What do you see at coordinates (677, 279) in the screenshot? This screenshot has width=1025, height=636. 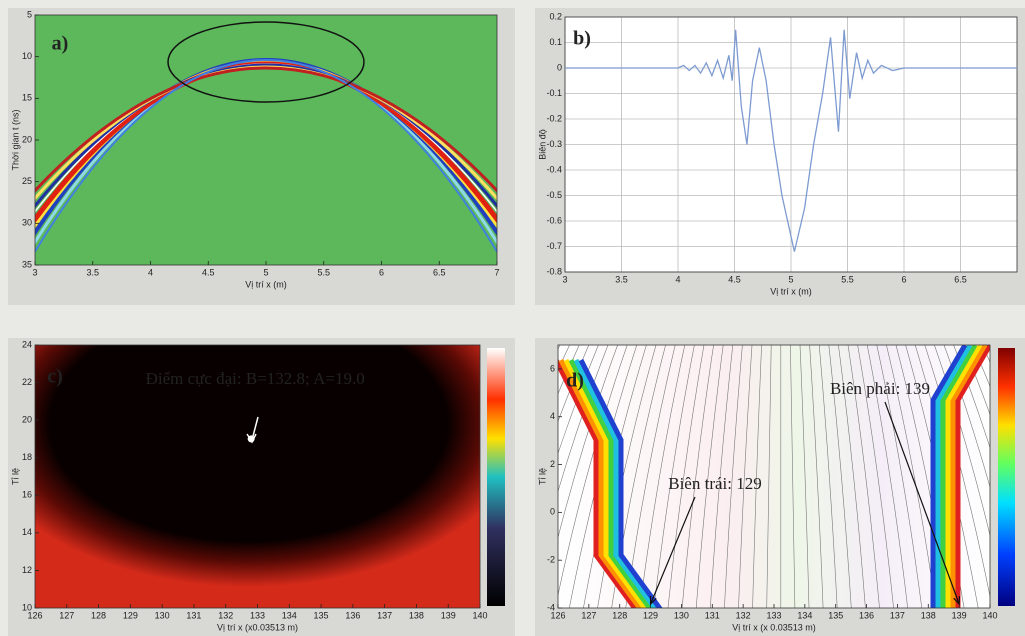 I see `x-tick-label: 4` at bounding box center [677, 279].